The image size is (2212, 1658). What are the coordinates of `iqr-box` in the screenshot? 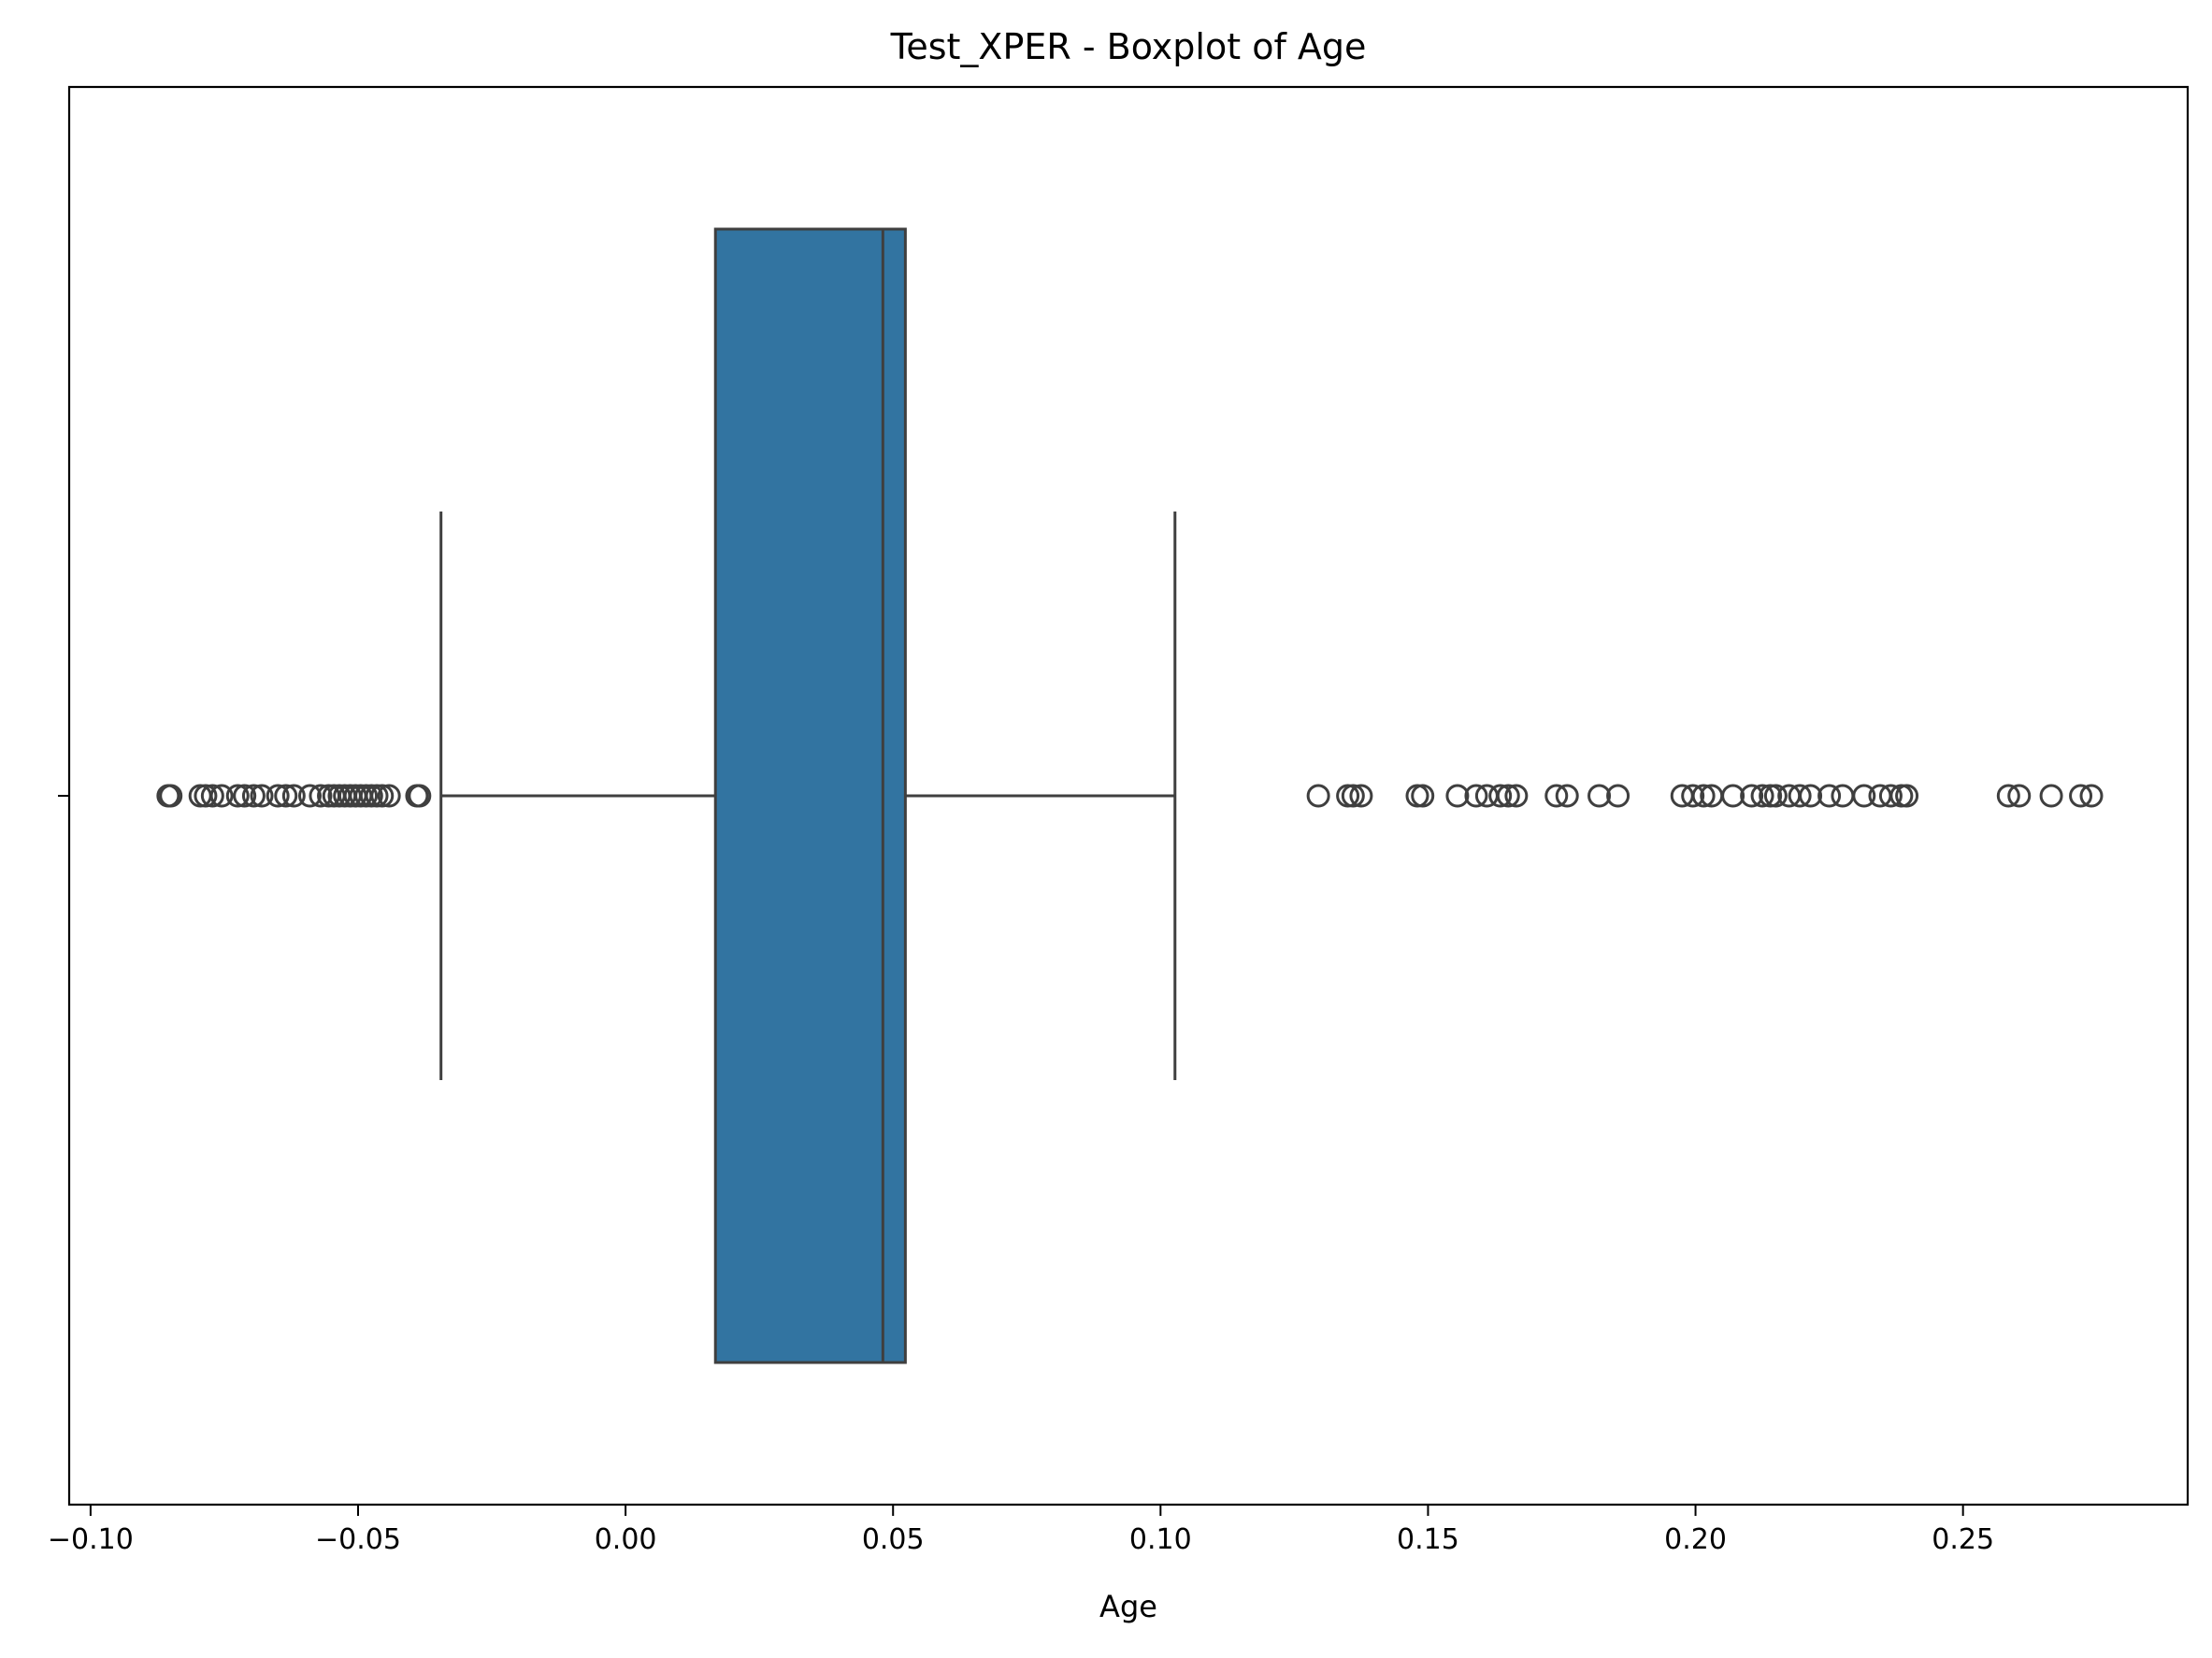 It's located at (810, 795).